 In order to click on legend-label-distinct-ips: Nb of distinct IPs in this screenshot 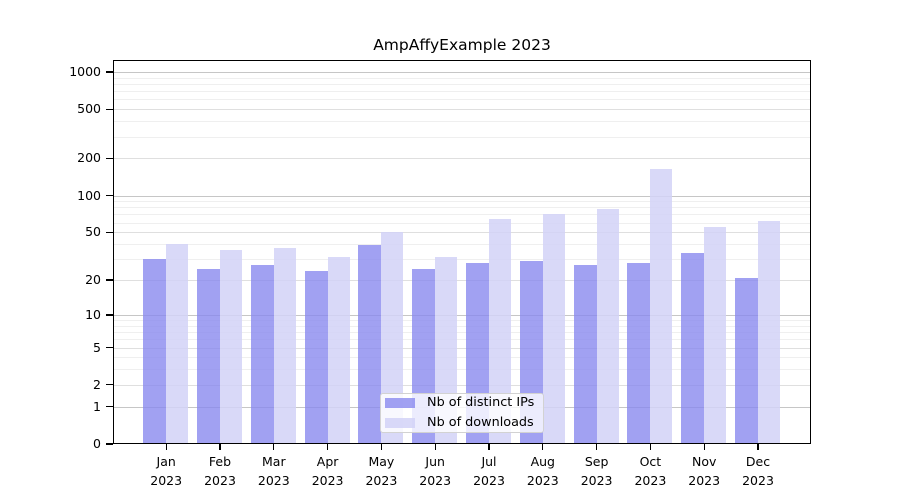, I will do `click(481, 402)`.